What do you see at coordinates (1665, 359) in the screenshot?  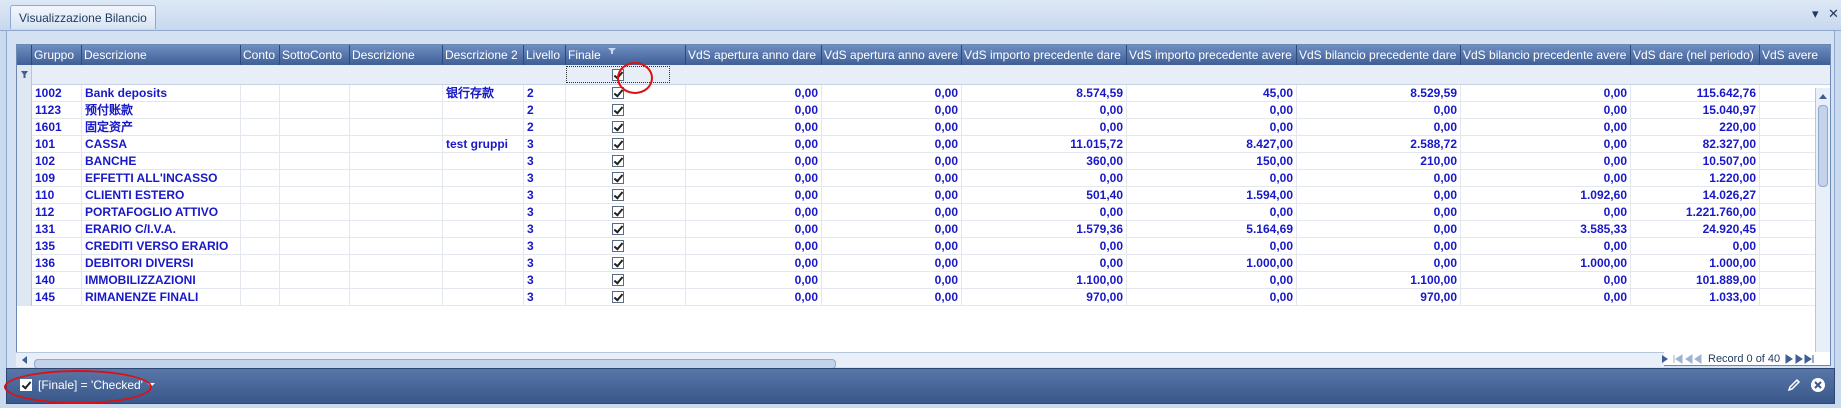 I see `nav-next-icon` at bounding box center [1665, 359].